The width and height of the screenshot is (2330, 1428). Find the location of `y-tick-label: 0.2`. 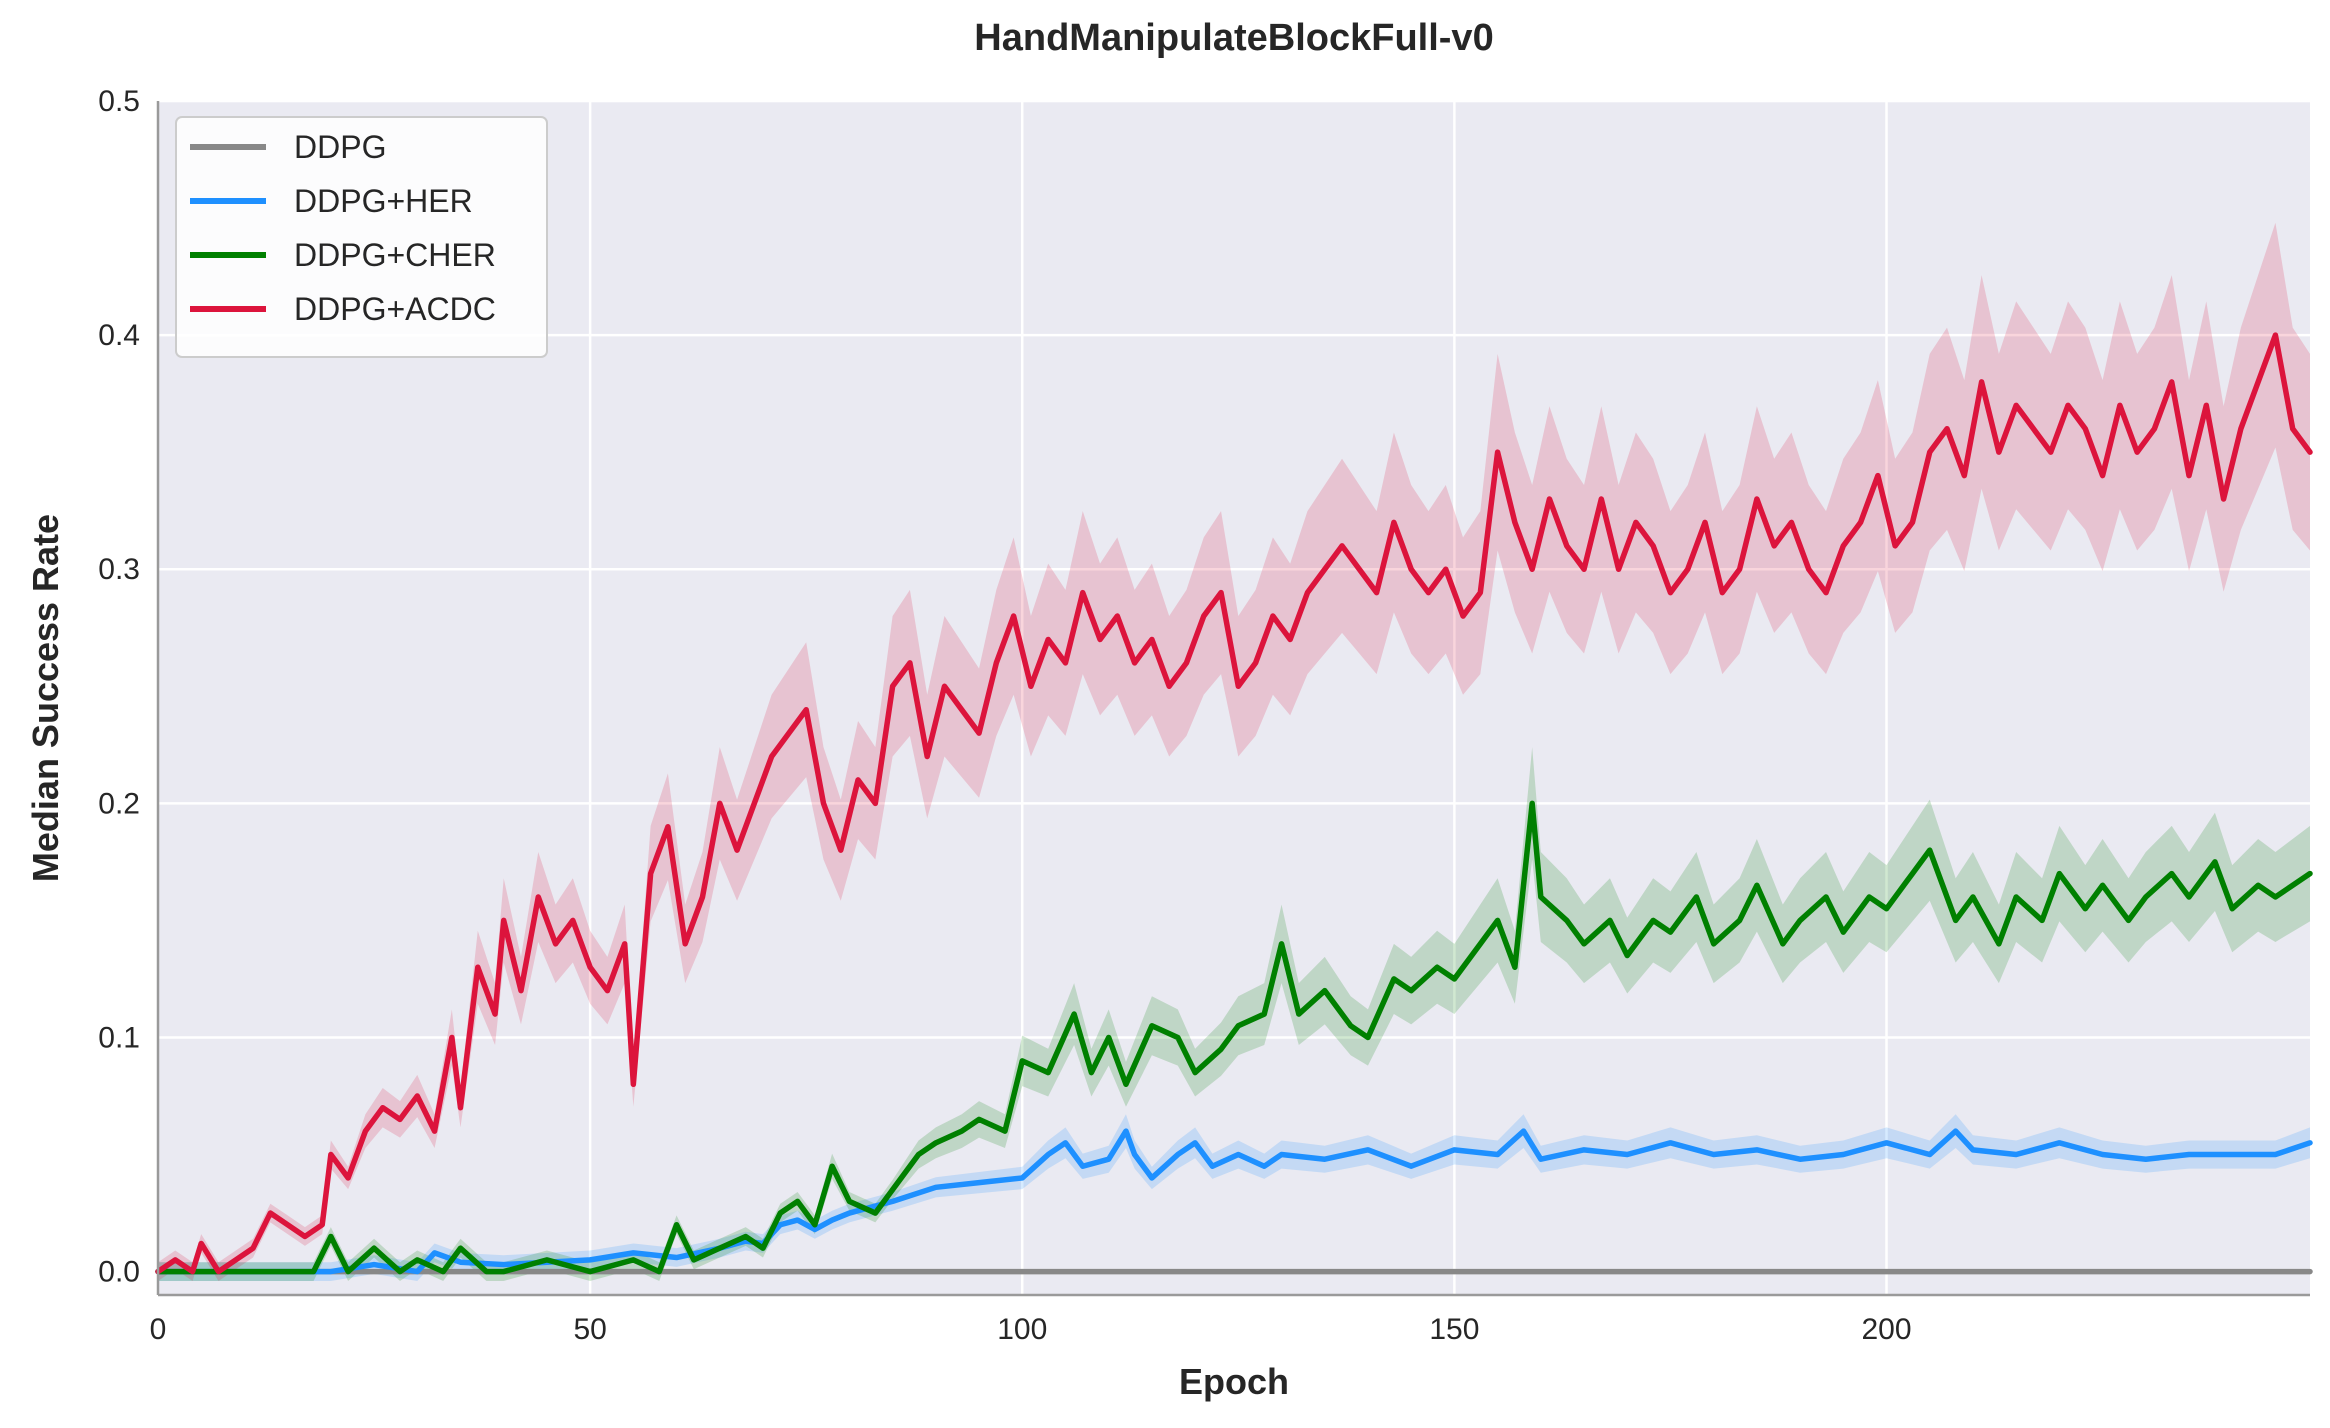

y-tick-label: 0.2 is located at coordinates (119, 803).